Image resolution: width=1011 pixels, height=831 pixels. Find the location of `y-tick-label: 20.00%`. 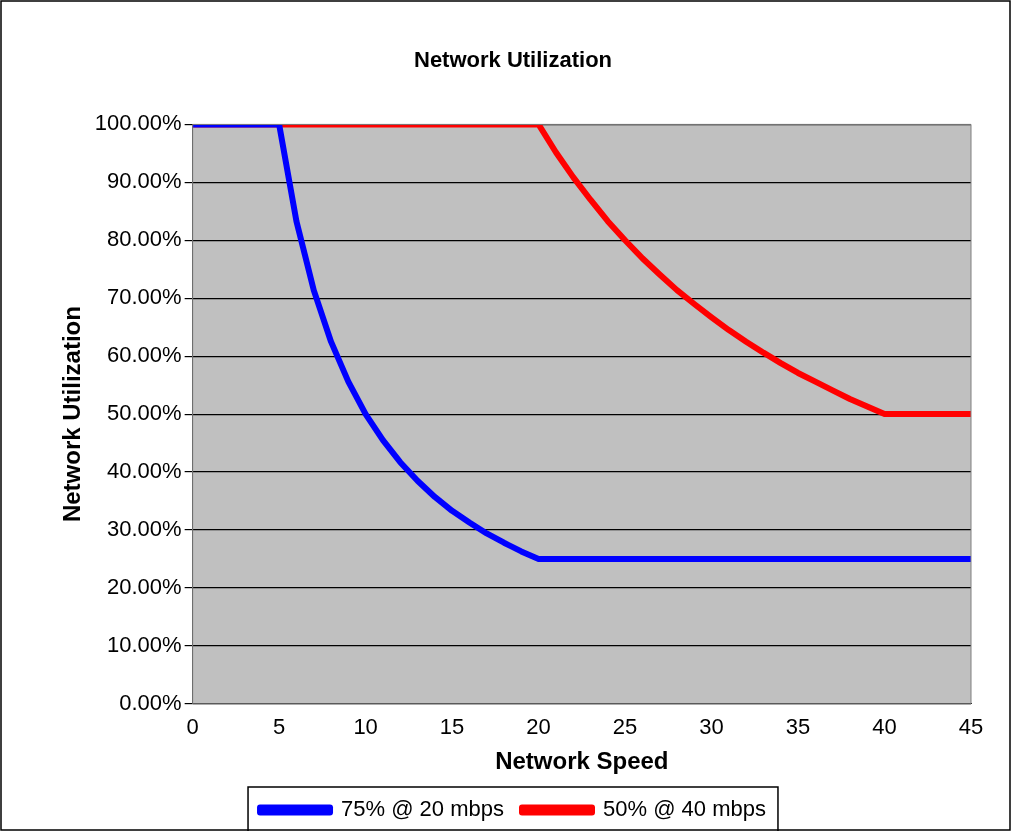

y-tick-label: 20.00% is located at coordinates (144, 586).